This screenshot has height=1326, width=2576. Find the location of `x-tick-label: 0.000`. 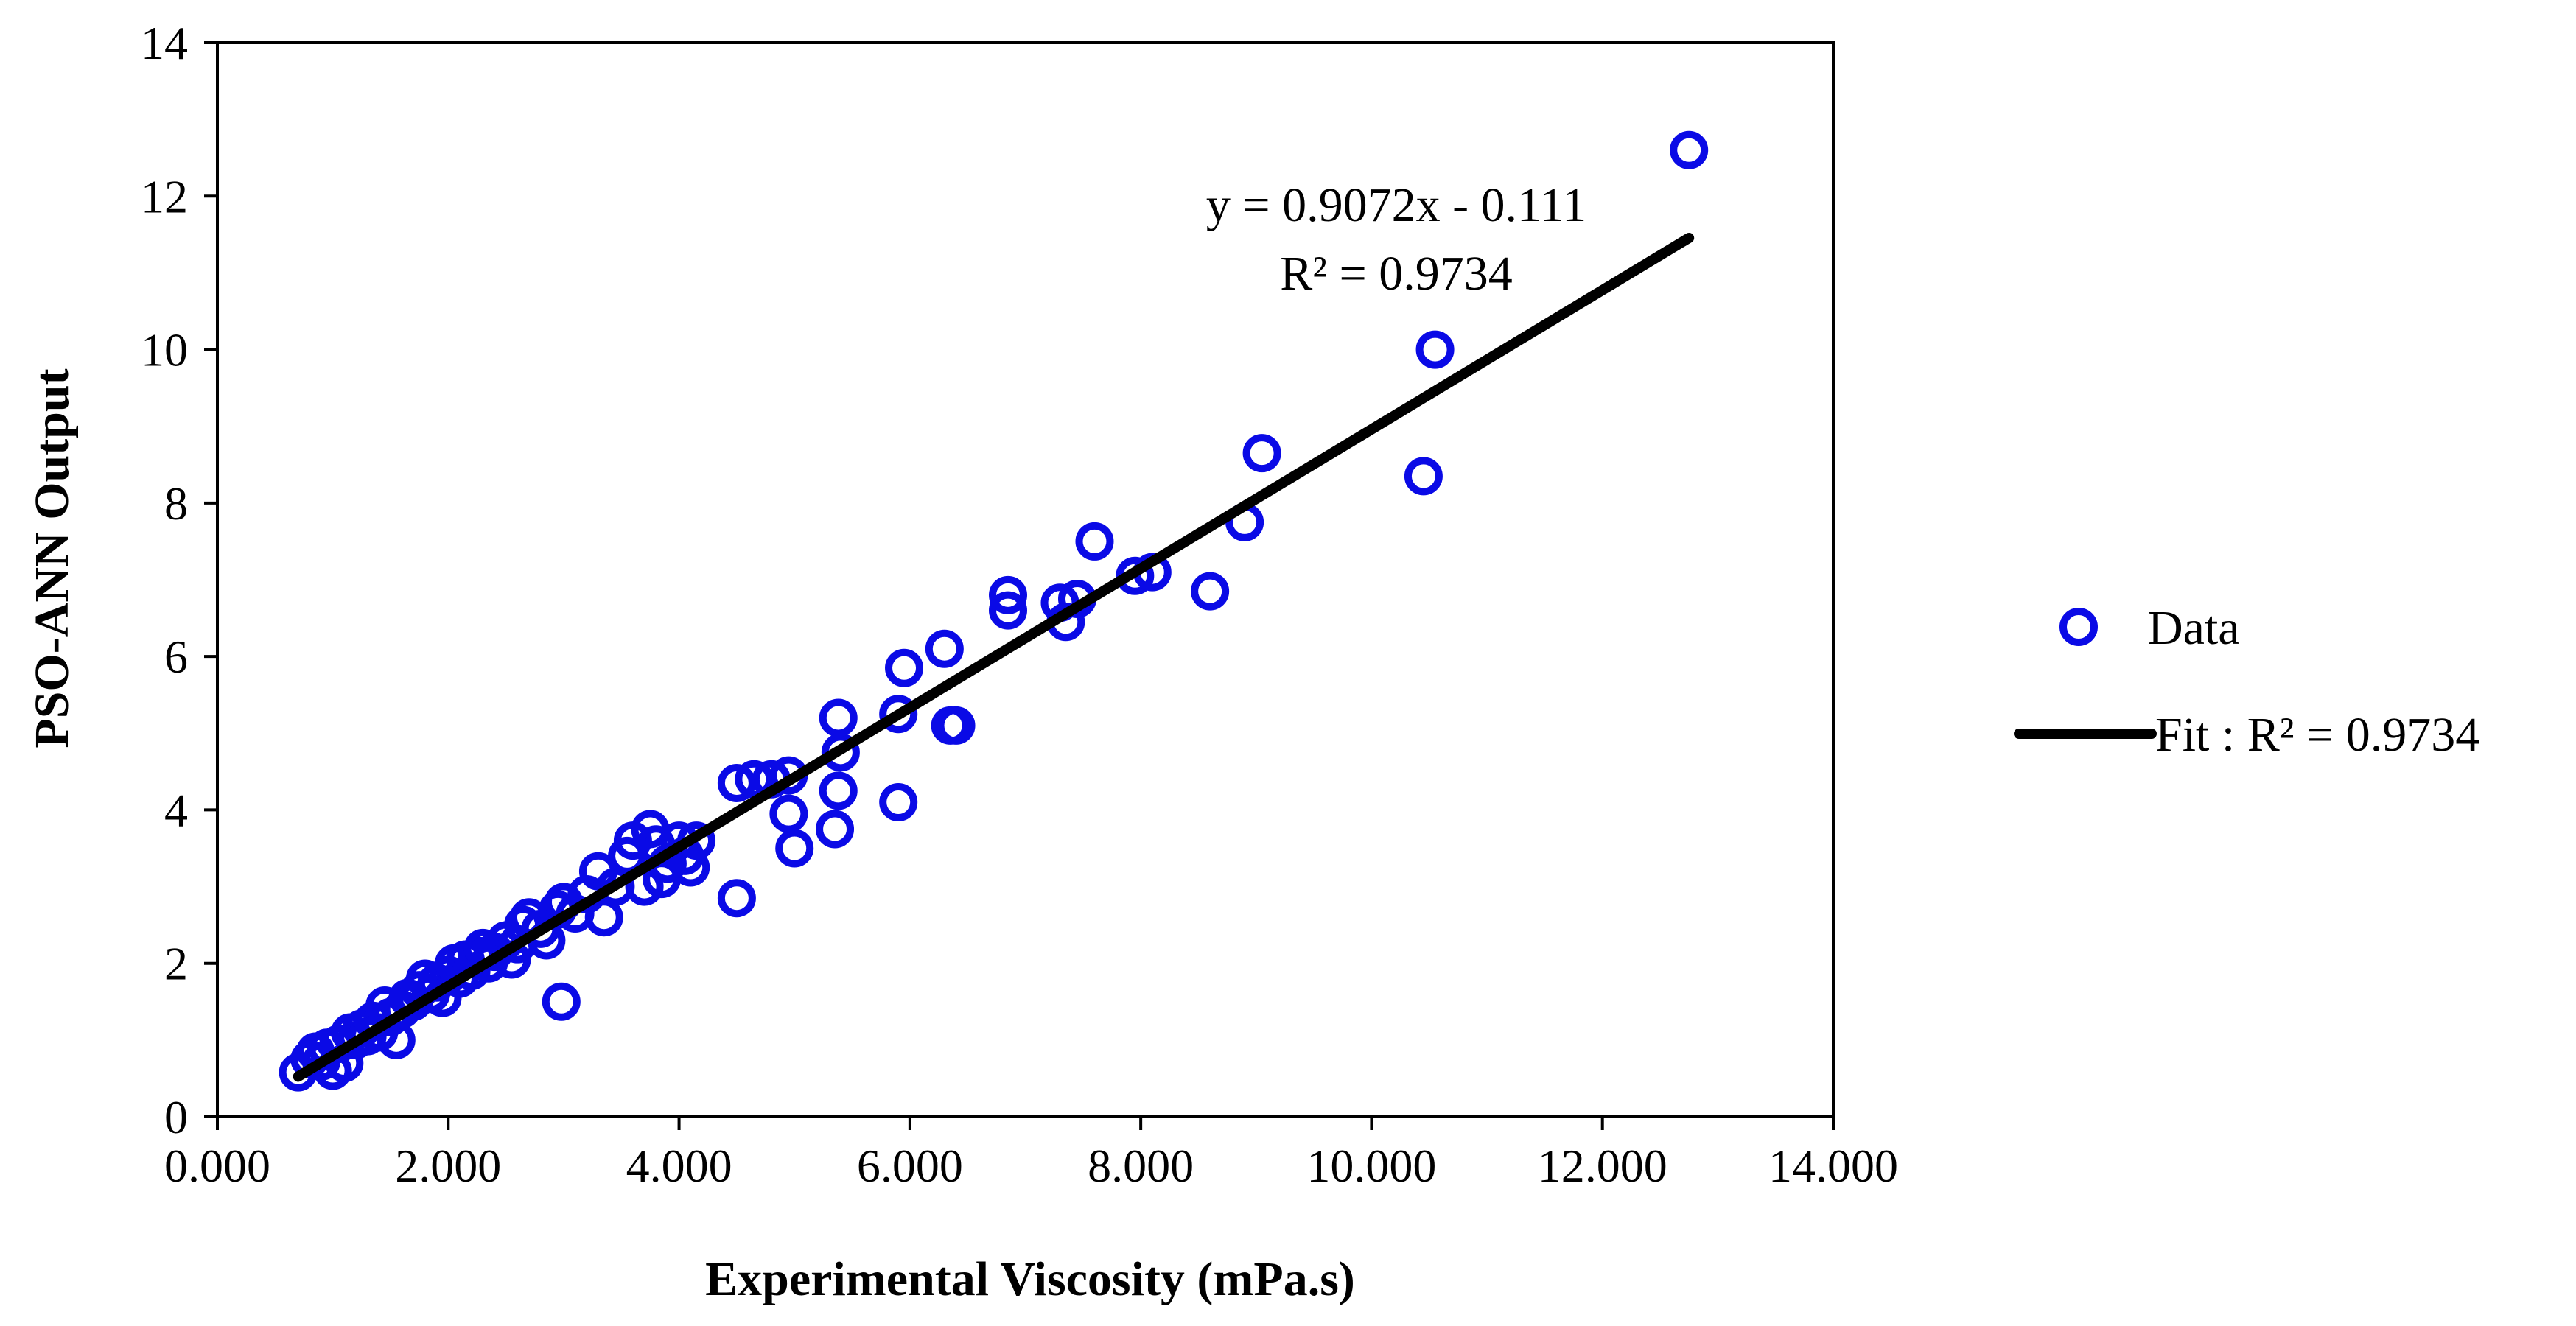

x-tick-label: 0.000 is located at coordinates (217, 1166).